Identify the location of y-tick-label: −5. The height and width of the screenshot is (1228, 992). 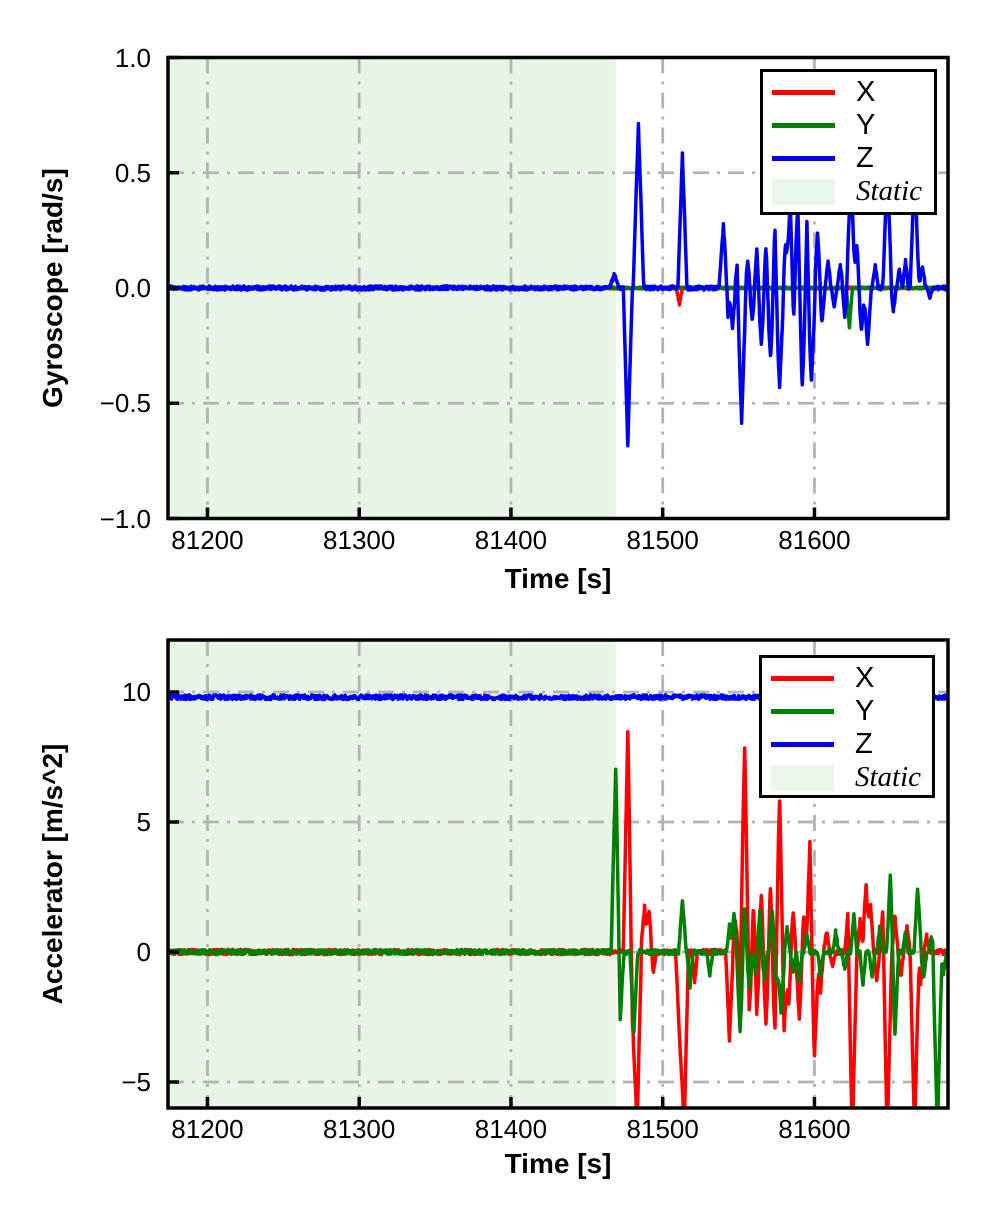
(136, 1082).